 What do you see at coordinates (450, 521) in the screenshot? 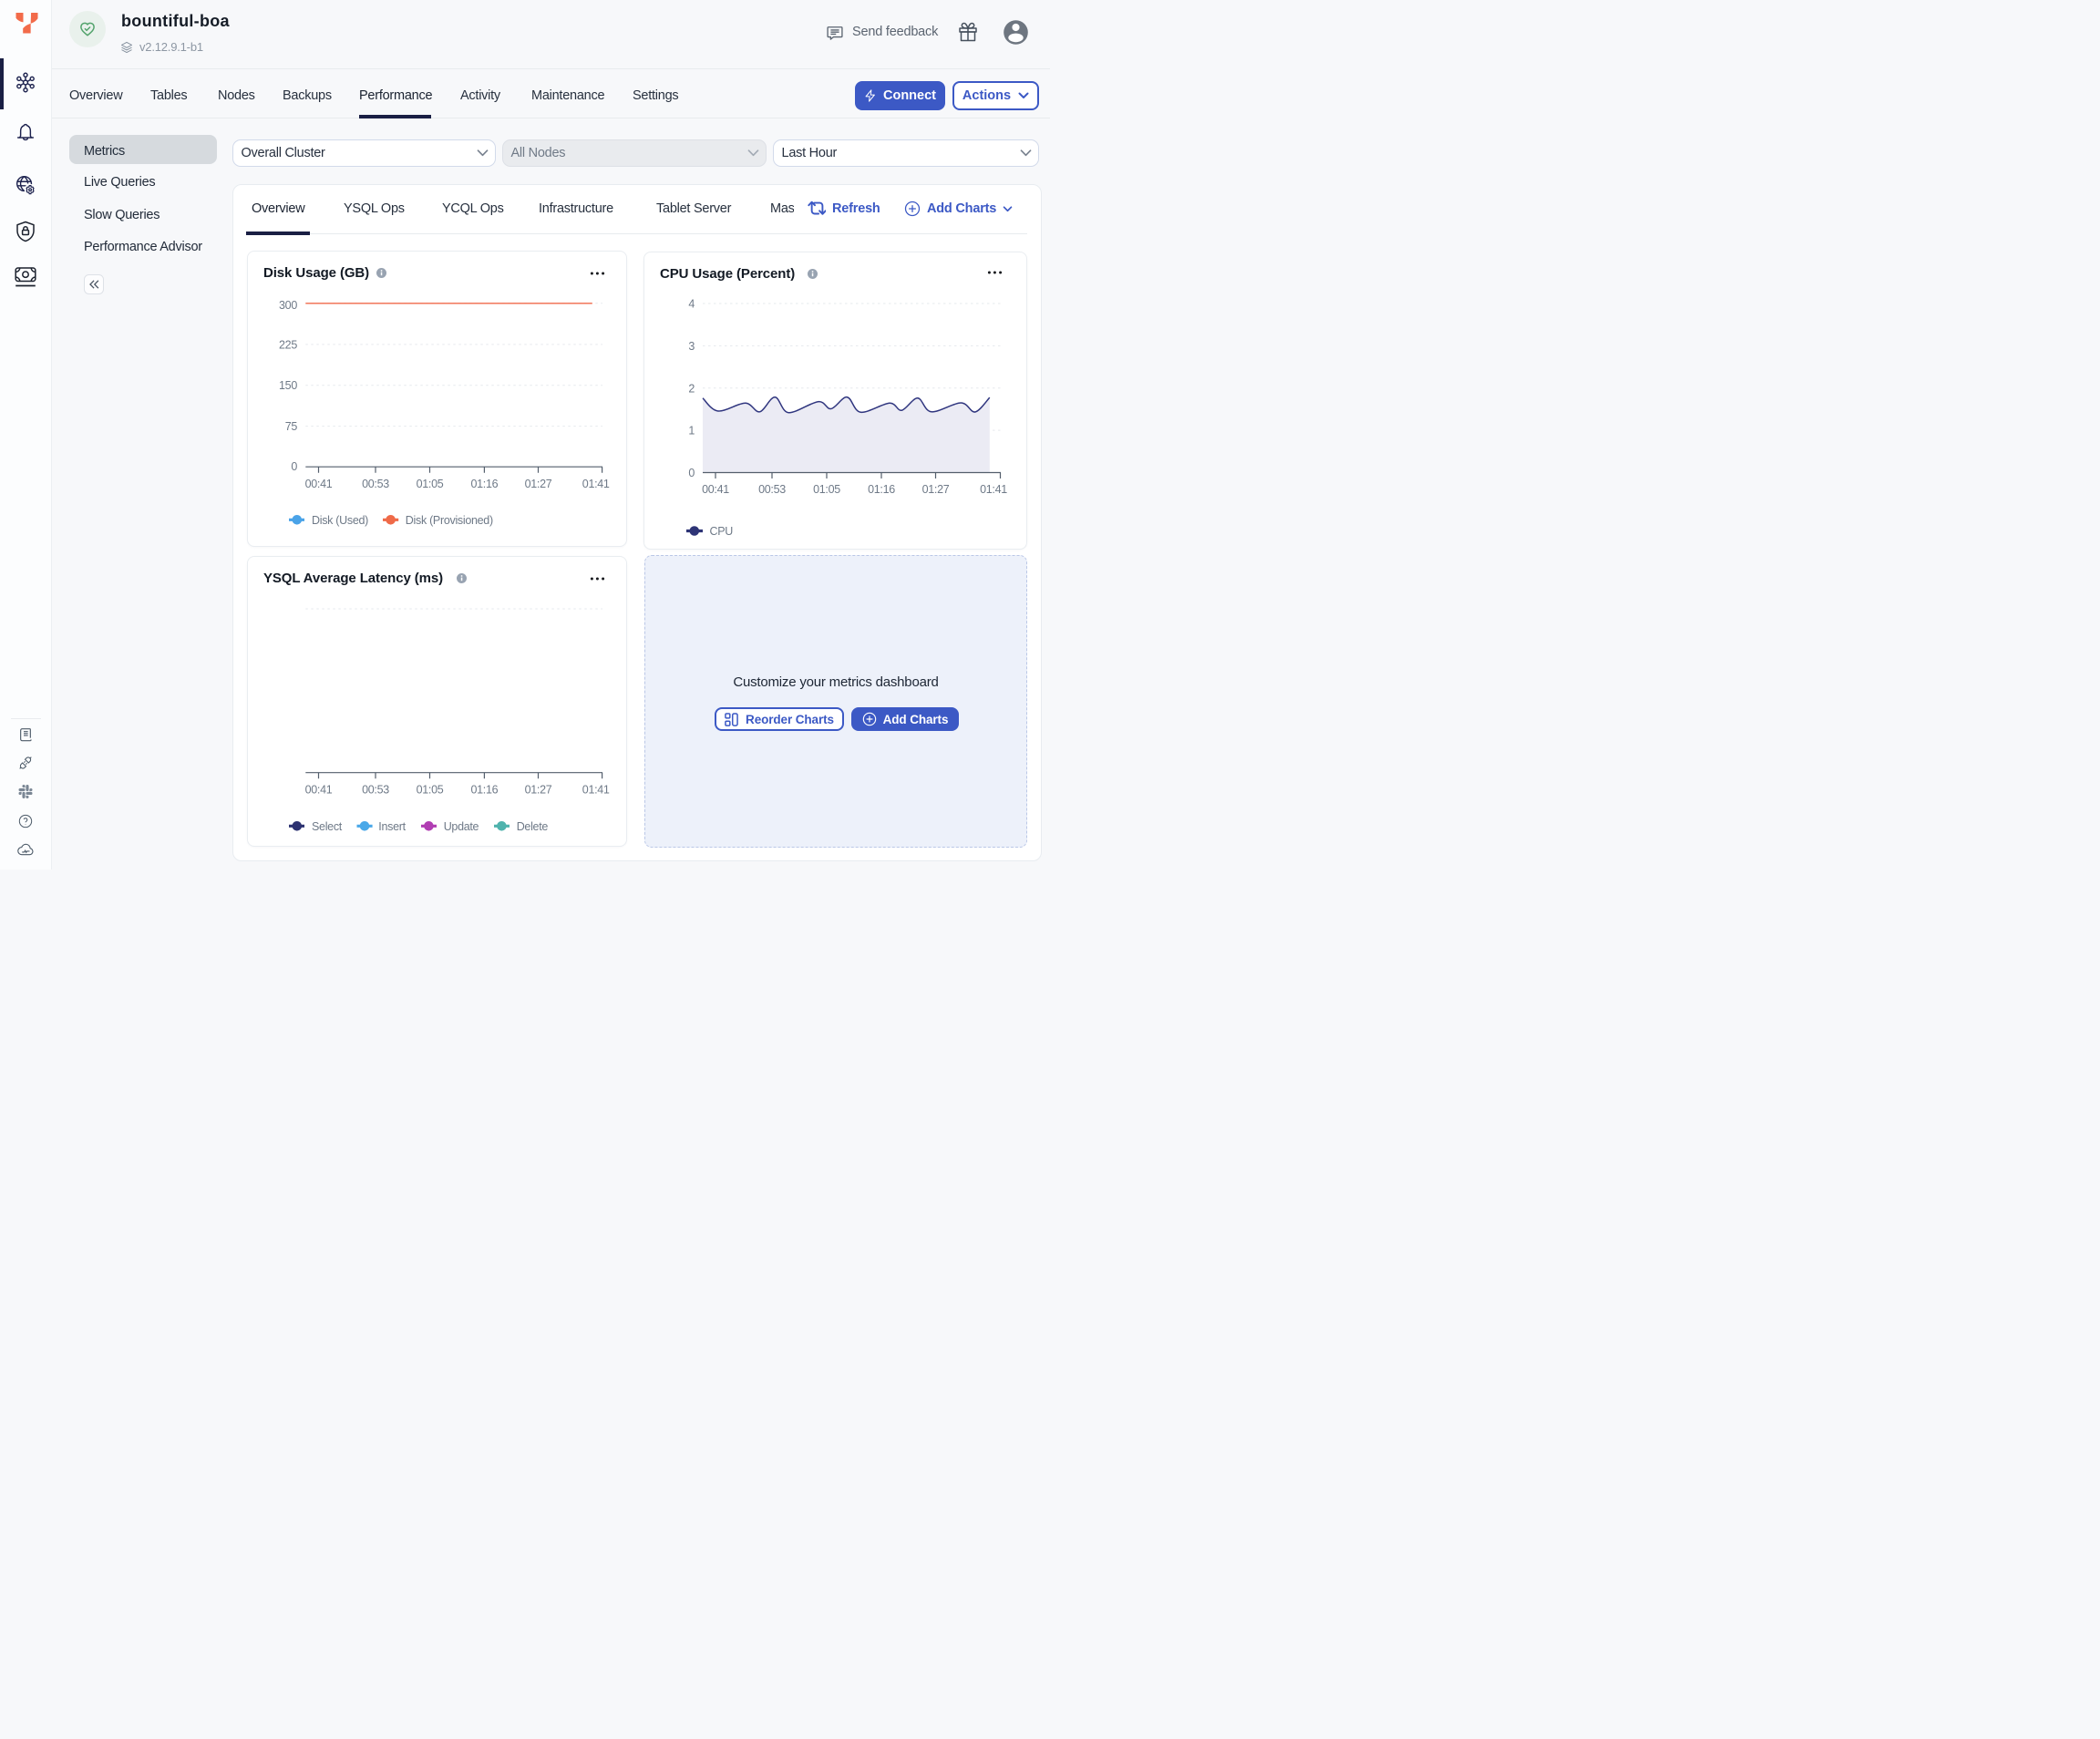
I see `svg-text: Disk (Provisioned)` at bounding box center [450, 521].